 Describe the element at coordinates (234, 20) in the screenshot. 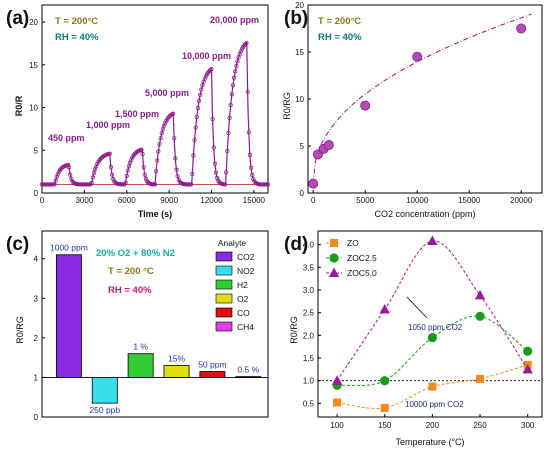

I see `panel-a-conc-6: 20,000 ppm` at that location.